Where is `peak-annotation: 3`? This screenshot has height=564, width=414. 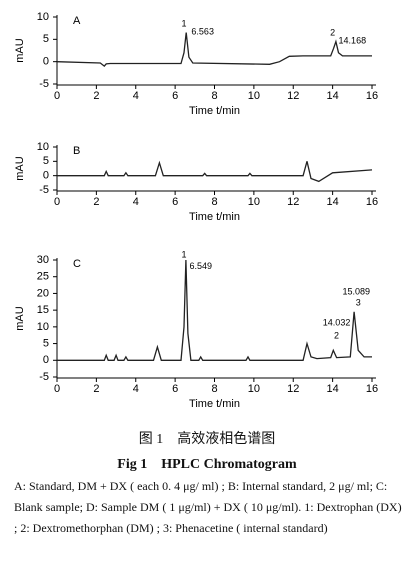
peak-annotation: 3 is located at coordinates (358, 302).